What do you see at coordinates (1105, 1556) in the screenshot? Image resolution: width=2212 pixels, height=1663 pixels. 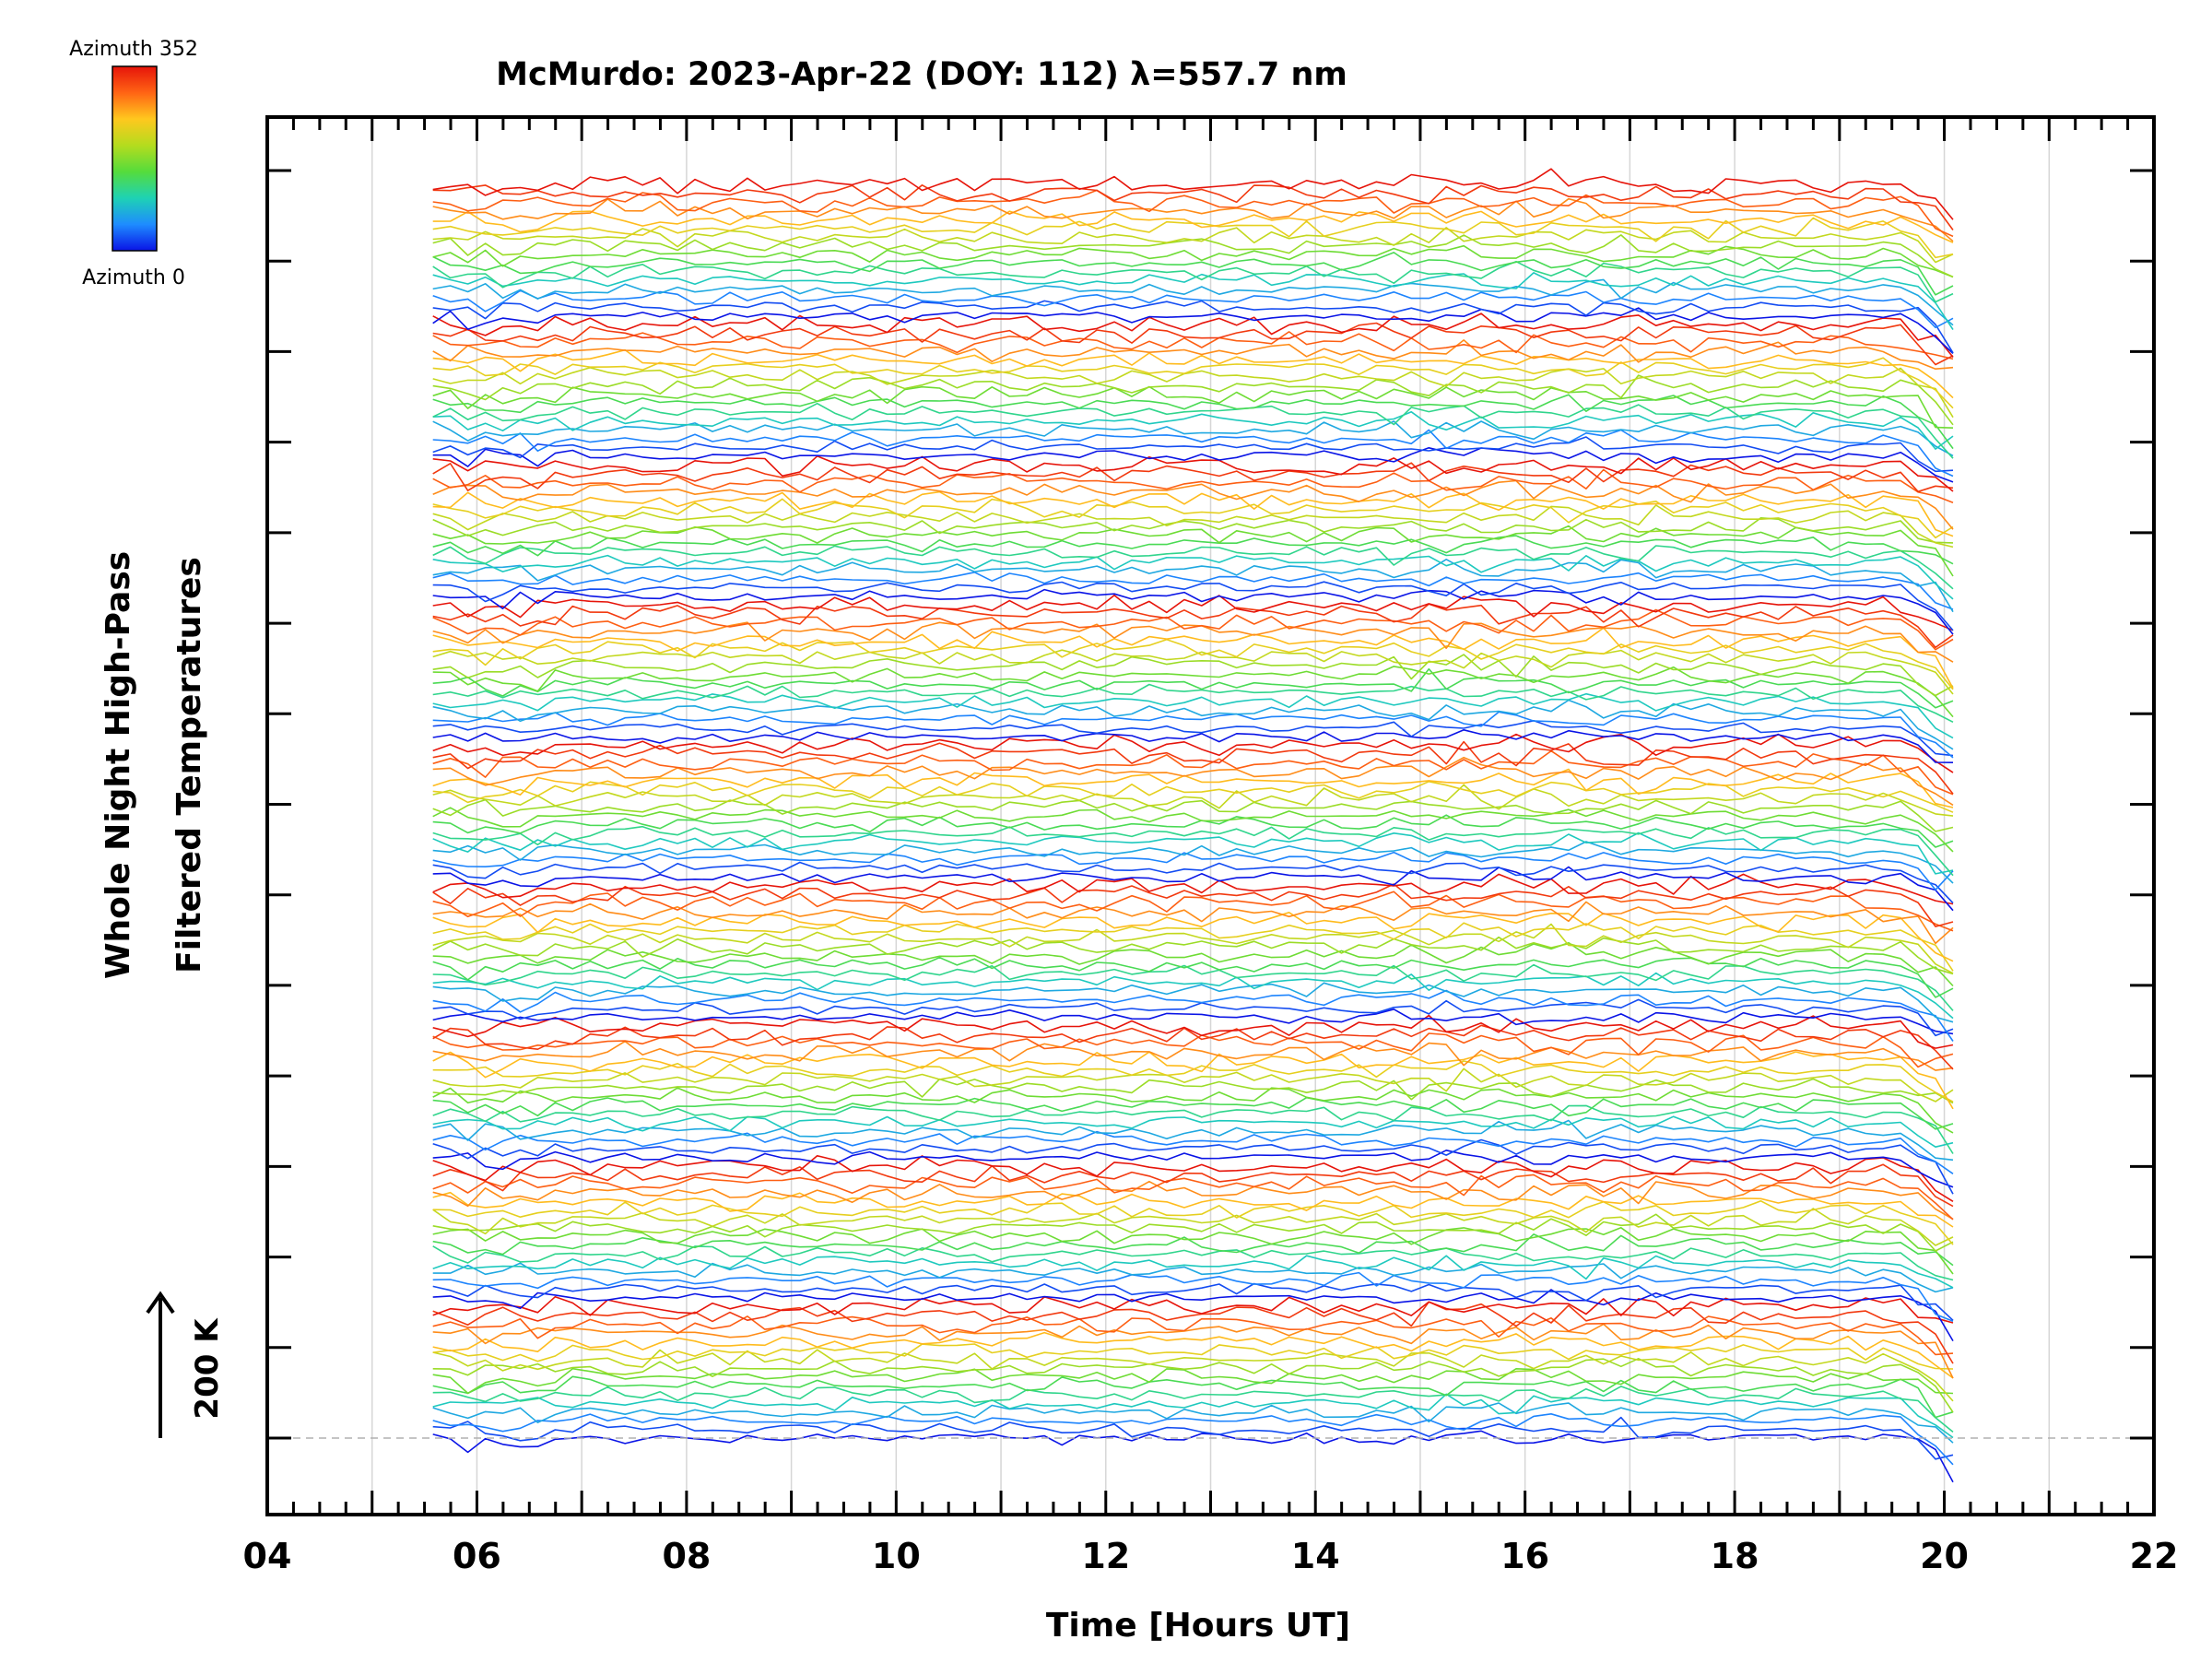 I see `x-tick-label: 12` at bounding box center [1105, 1556].